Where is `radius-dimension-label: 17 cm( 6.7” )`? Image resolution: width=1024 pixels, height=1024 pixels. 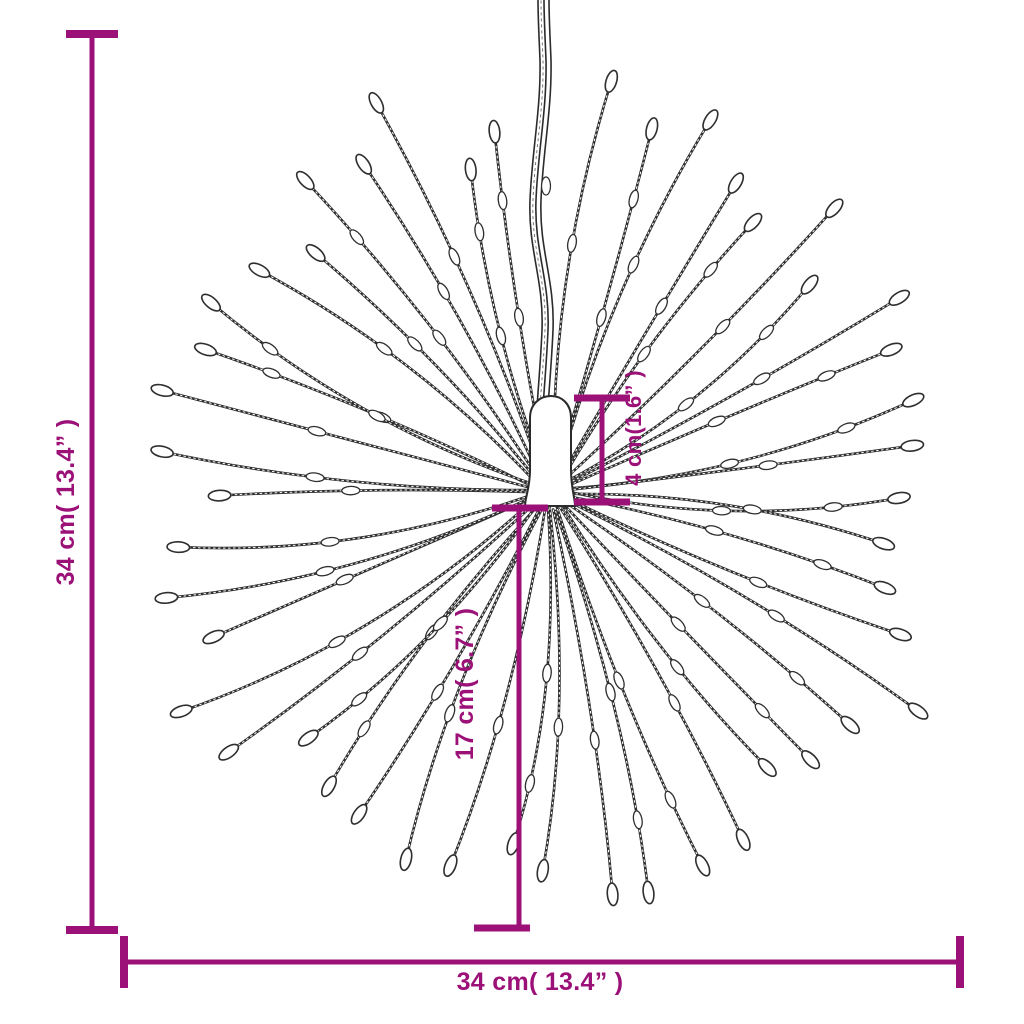 radius-dimension-label: 17 cm( 6.7” ) is located at coordinates (465, 684).